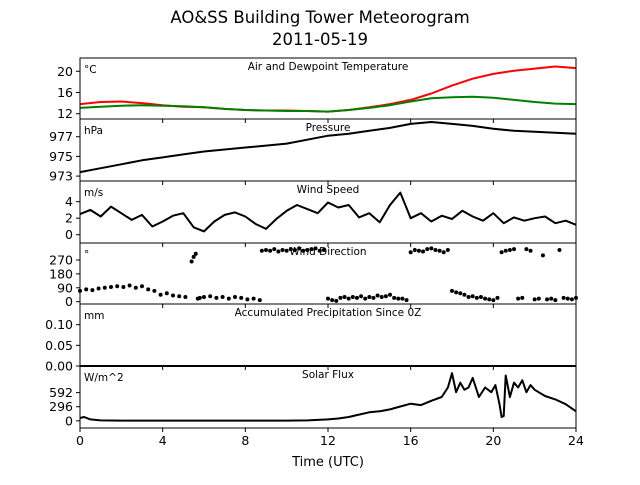 Image resolution: width=640 pixels, height=485 pixels. What do you see at coordinates (328, 313) in the screenshot?
I see `panel-precip-title: Accumulated Precipitation Since 0Z` at bounding box center [328, 313].